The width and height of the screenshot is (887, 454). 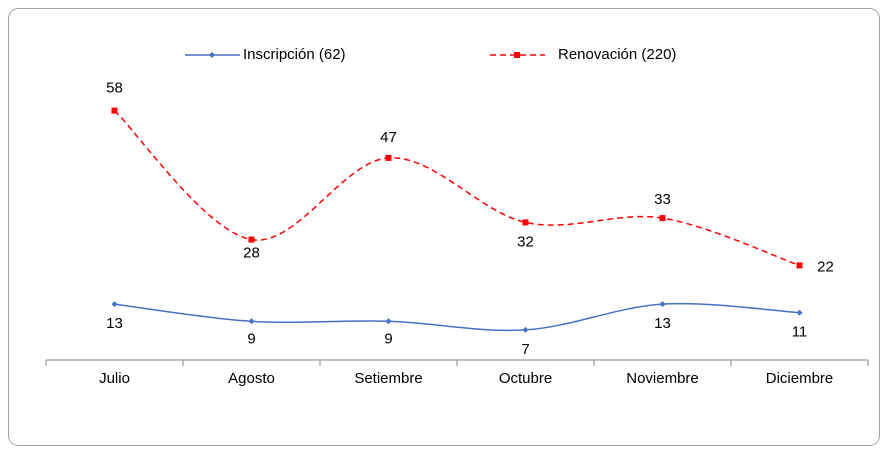 I want to click on data-label: 33, so click(x=662, y=199).